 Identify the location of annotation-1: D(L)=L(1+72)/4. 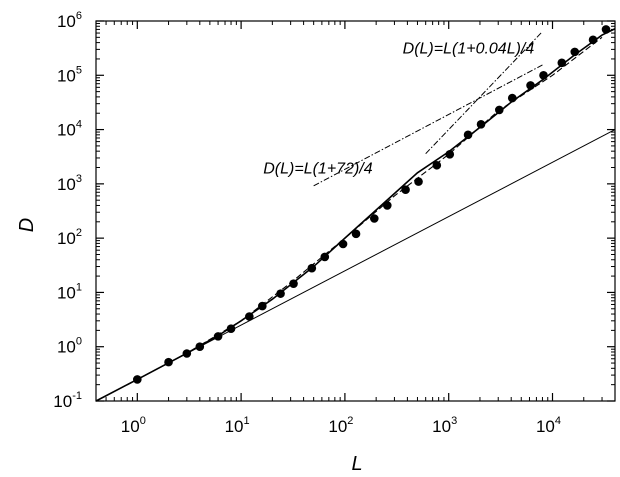
(317, 169).